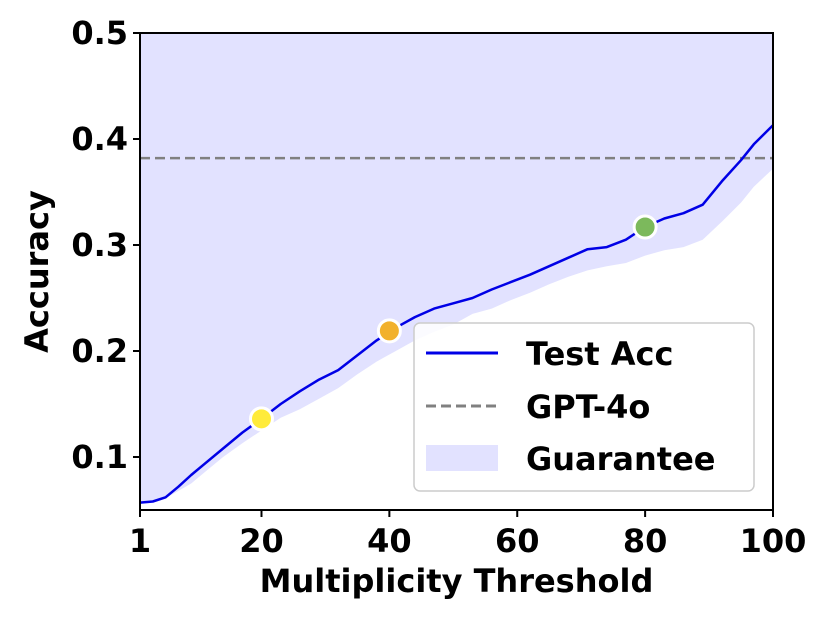 The height and width of the screenshot is (623, 830). What do you see at coordinates (99, 33) in the screenshot?
I see `y-tick-label: 0.5` at bounding box center [99, 33].